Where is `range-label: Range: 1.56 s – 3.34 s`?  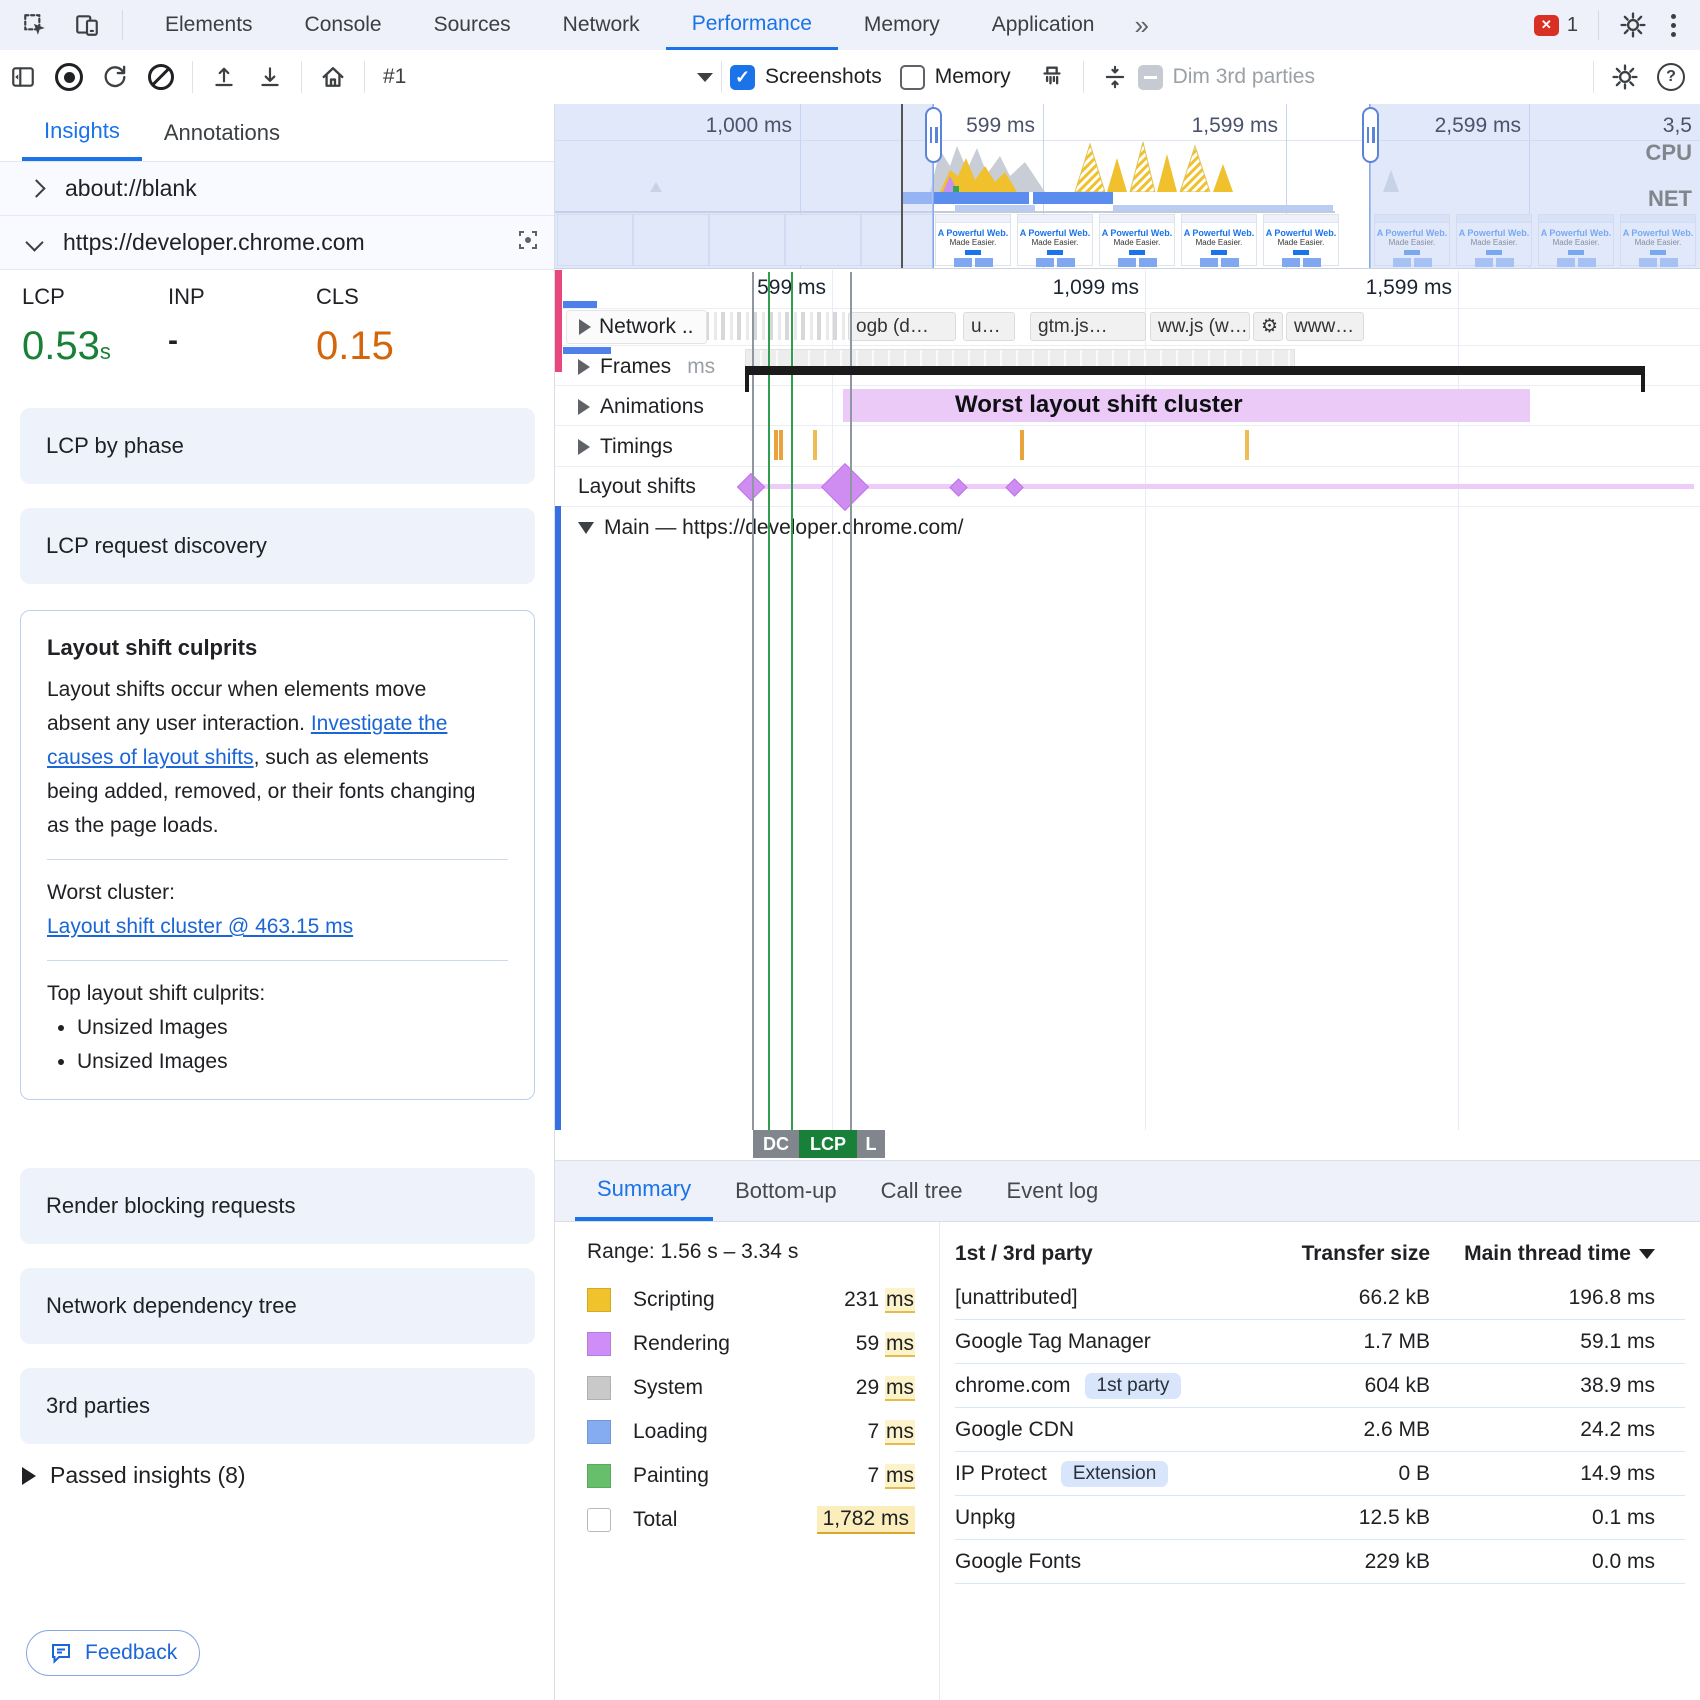 range-label: Range: 1.56 s – 3.34 s is located at coordinates (693, 1251).